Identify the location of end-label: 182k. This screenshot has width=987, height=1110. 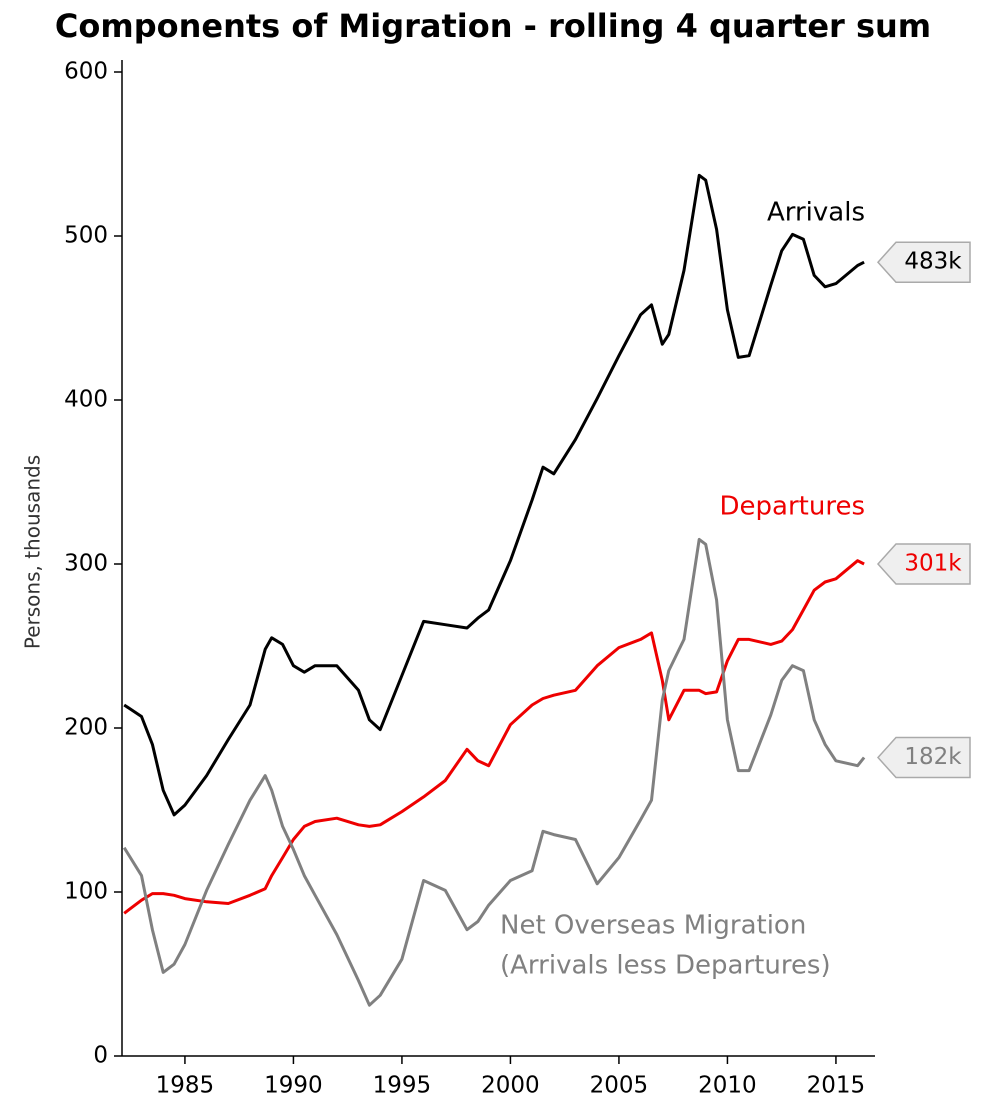
(933, 757).